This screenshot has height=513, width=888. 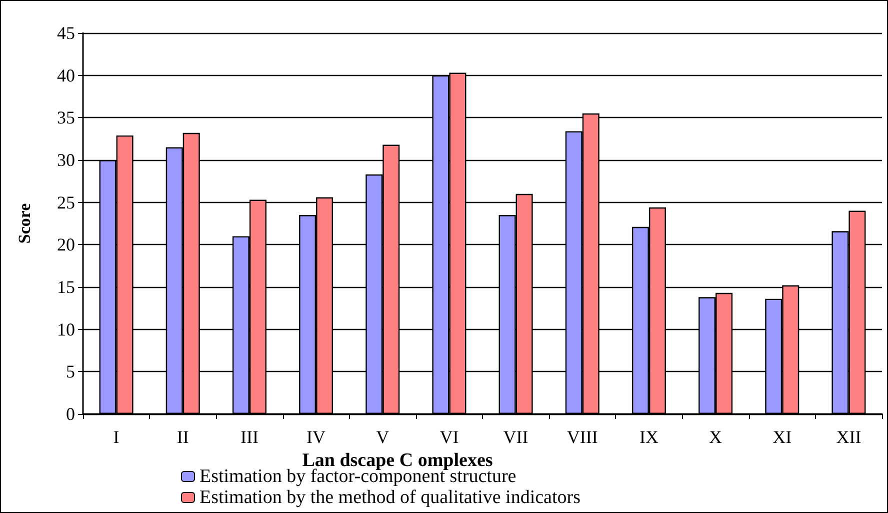 I want to click on y-tick-label: 0, so click(x=70, y=414).